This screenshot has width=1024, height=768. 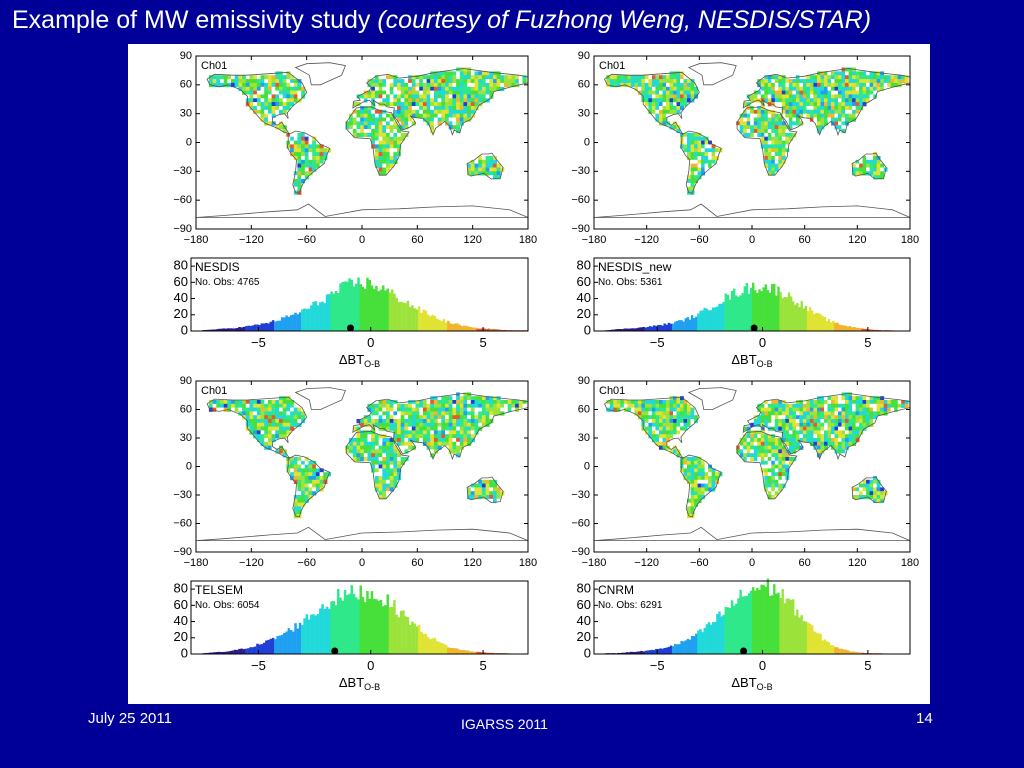 What do you see at coordinates (616, 590) in the screenshot?
I see `histogram-dataset-label: CNRM` at bounding box center [616, 590].